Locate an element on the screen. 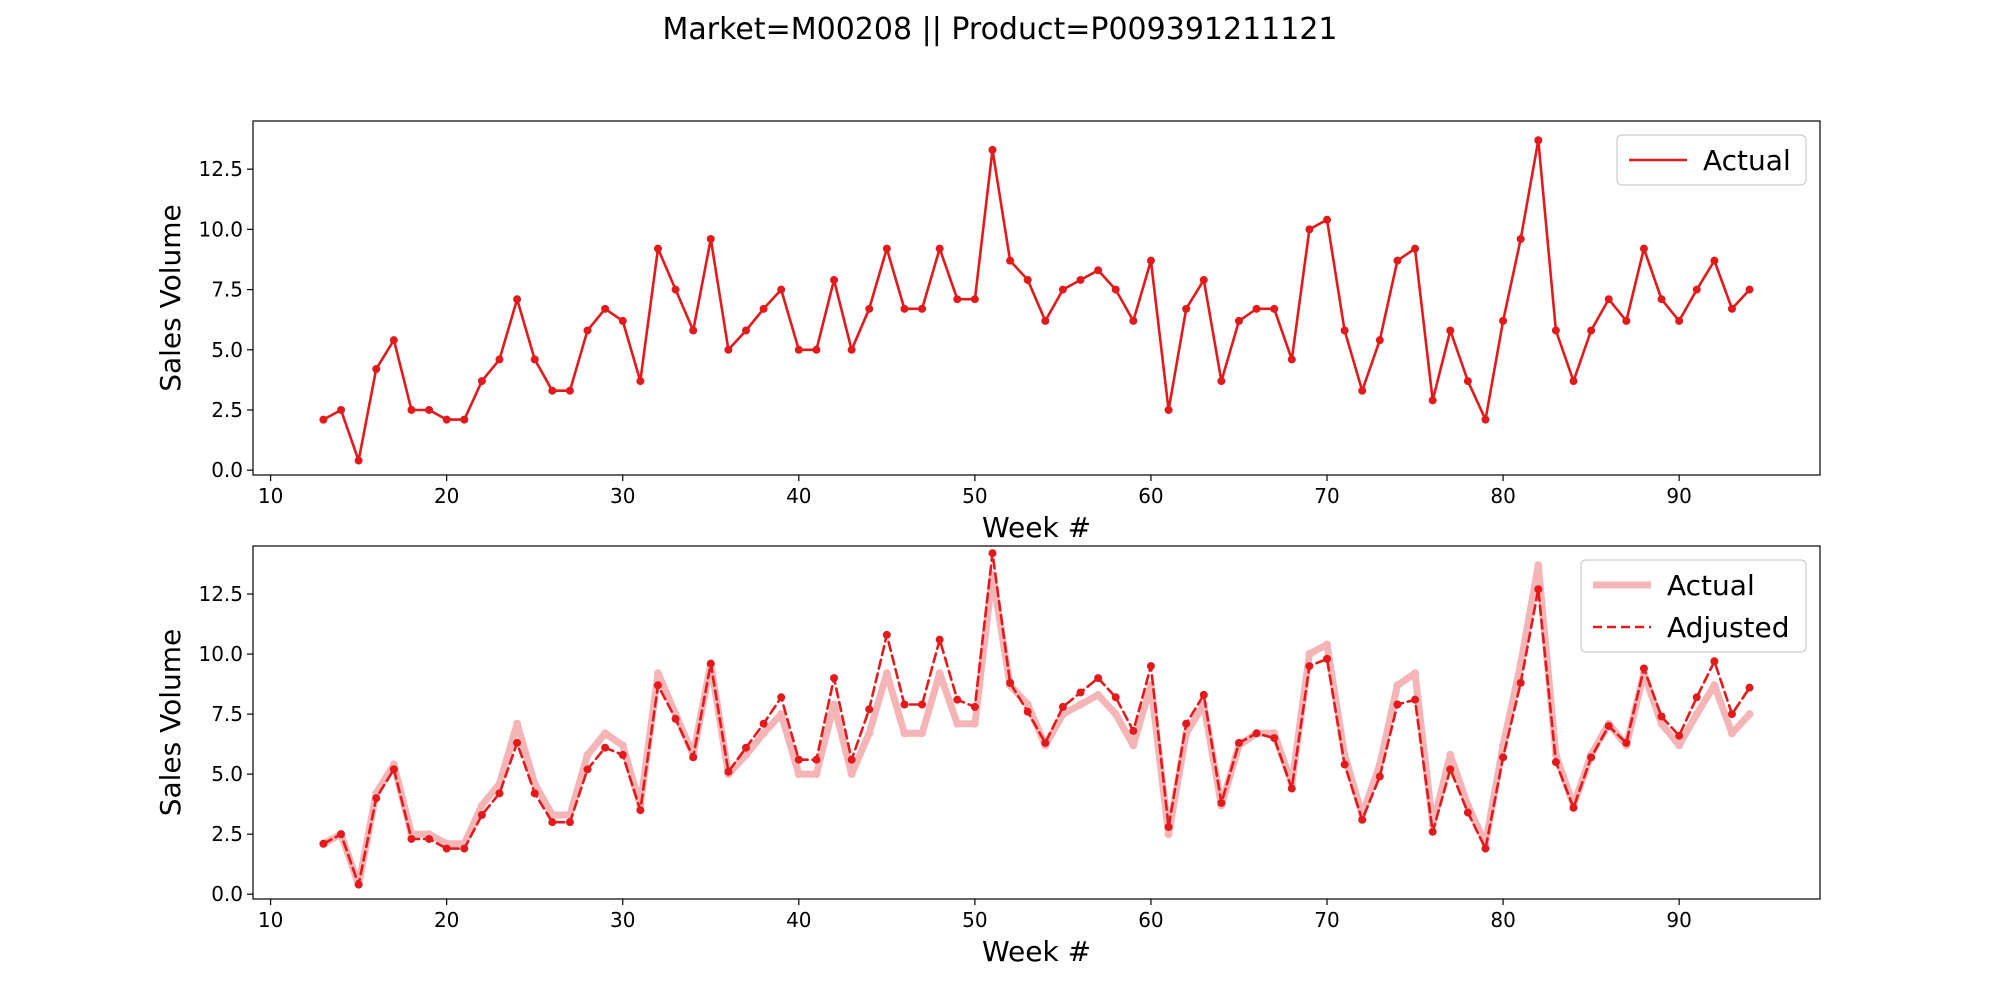 The image size is (2000, 1000). y-tick-label: 2.5 is located at coordinates (227, 834).